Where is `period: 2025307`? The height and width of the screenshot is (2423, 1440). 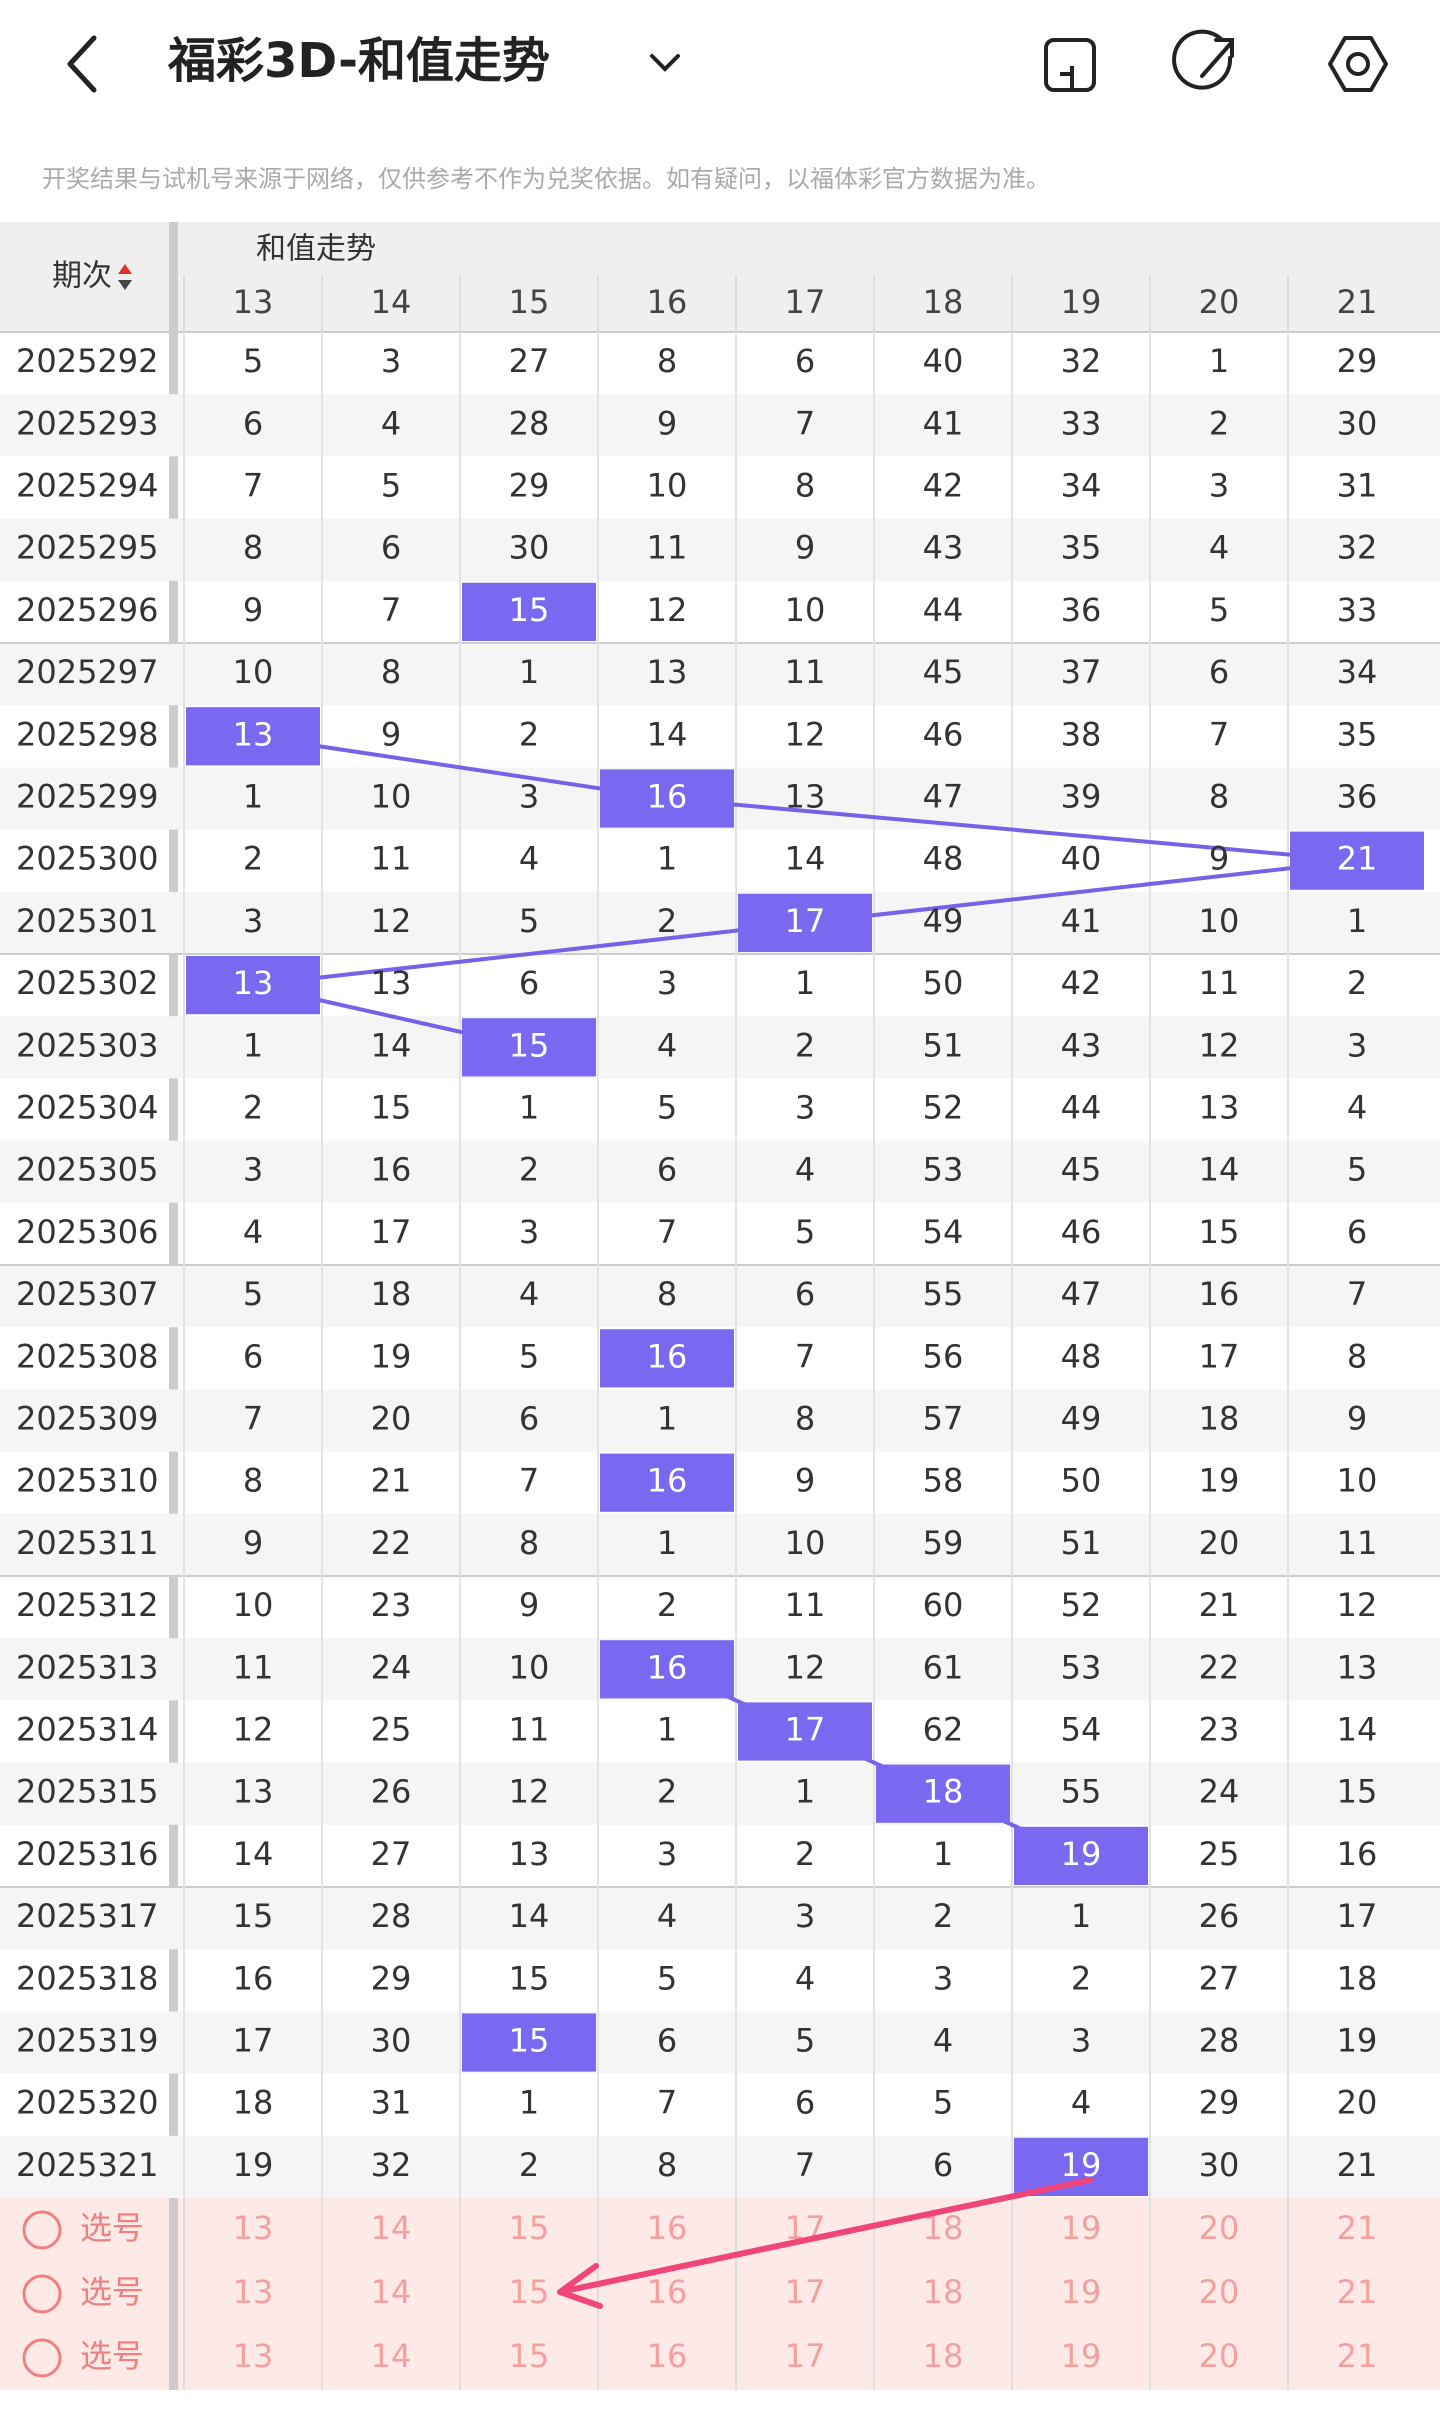
period: 2025307 is located at coordinates (87, 1294).